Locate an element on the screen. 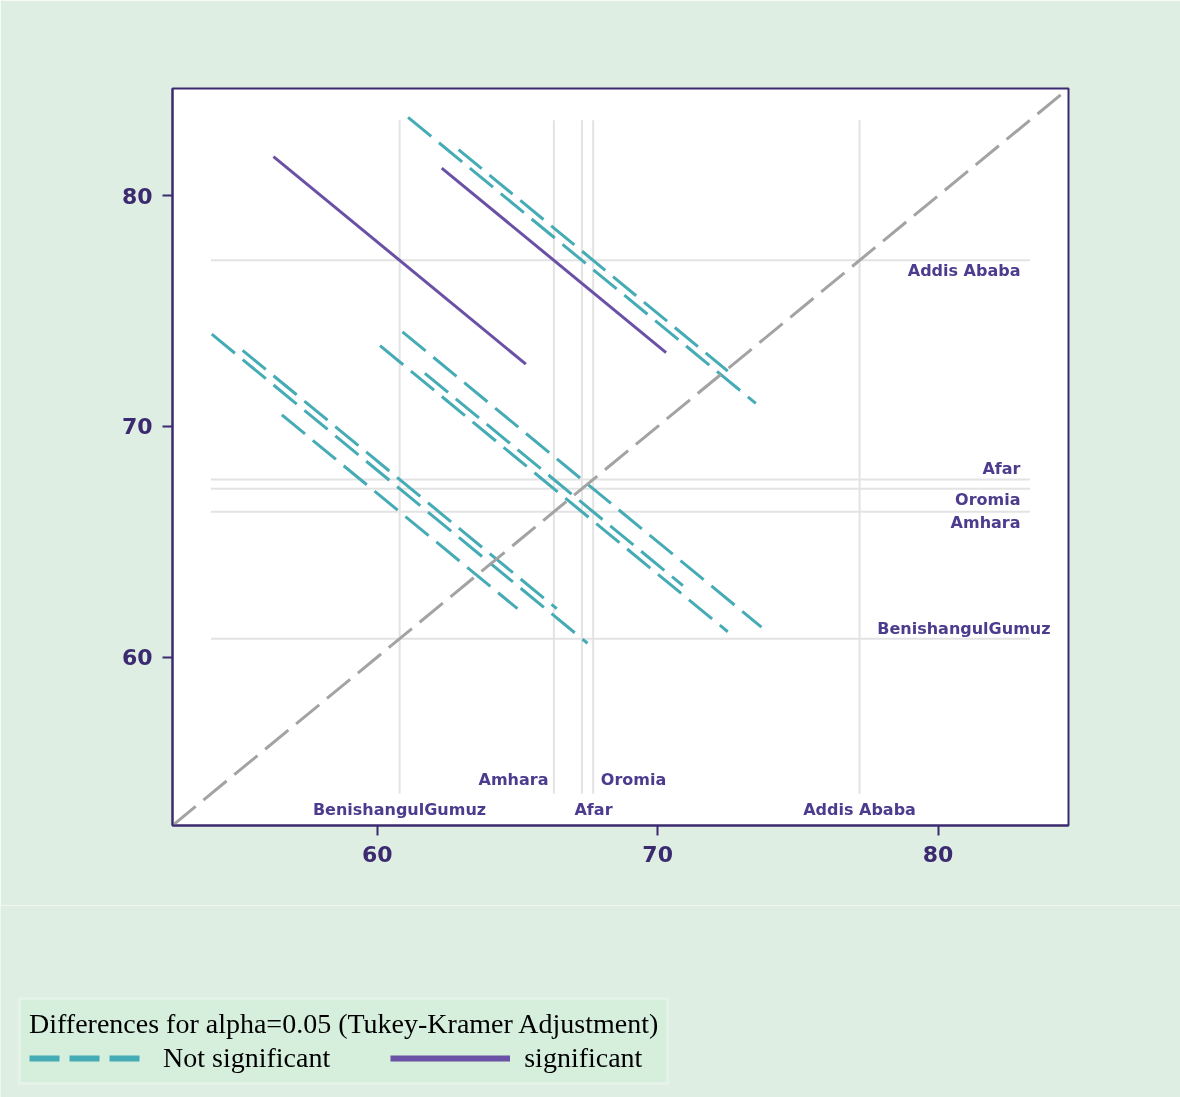 The image size is (1180, 1097). y-tick-label: 80 is located at coordinates (137, 196).